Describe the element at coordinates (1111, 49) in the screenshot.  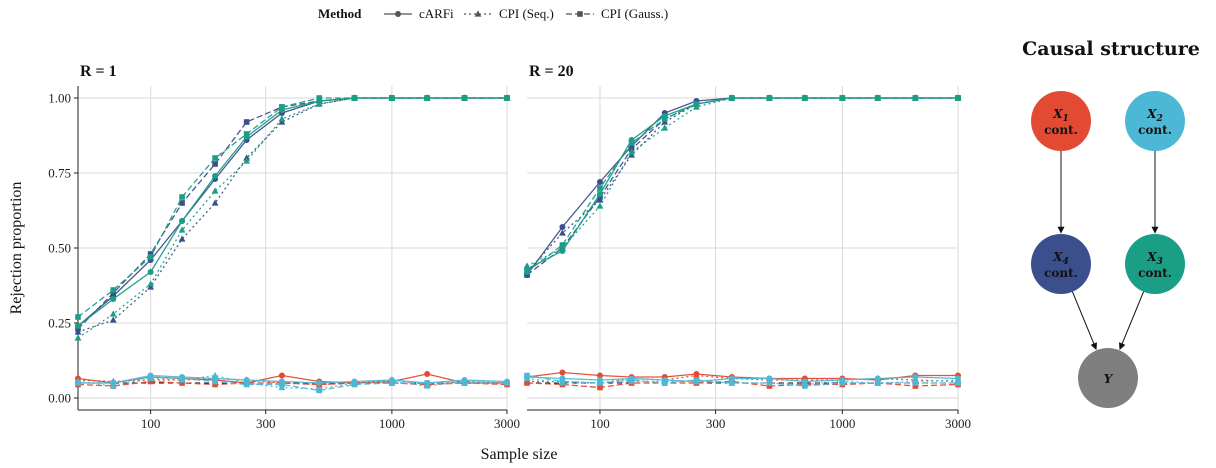
I see `diagram-title: Causal structure` at that location.